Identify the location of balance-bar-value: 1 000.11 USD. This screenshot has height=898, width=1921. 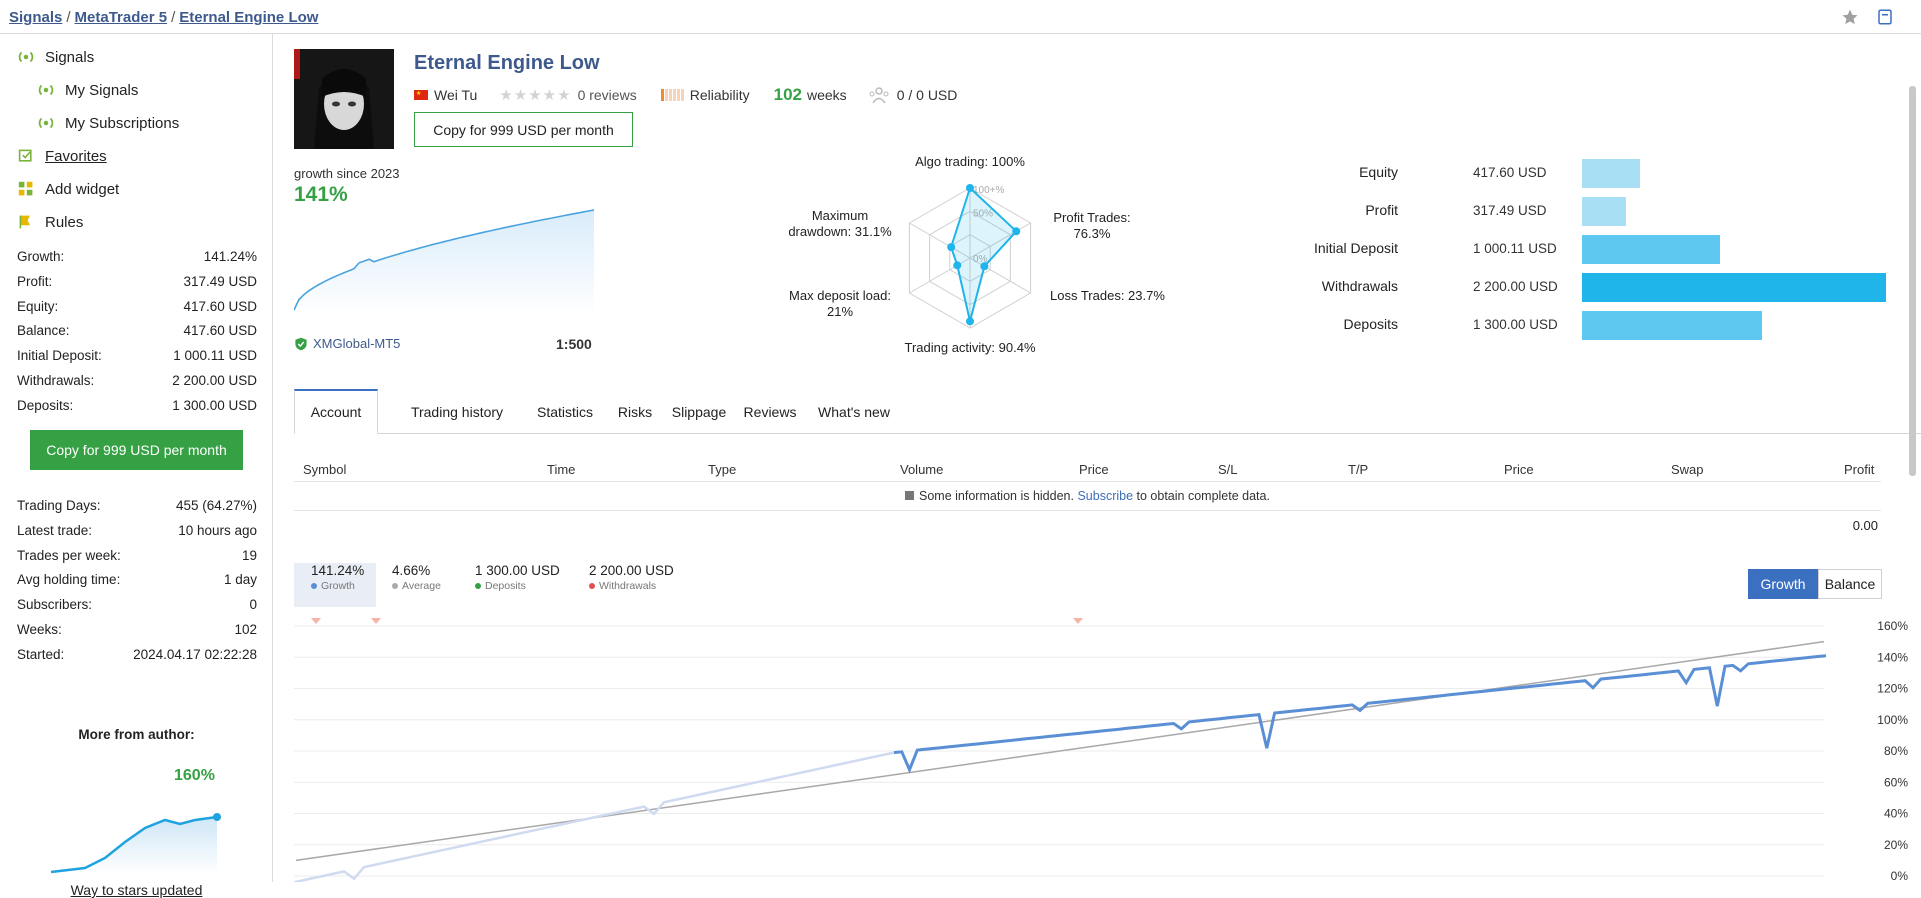
(1515, 248).